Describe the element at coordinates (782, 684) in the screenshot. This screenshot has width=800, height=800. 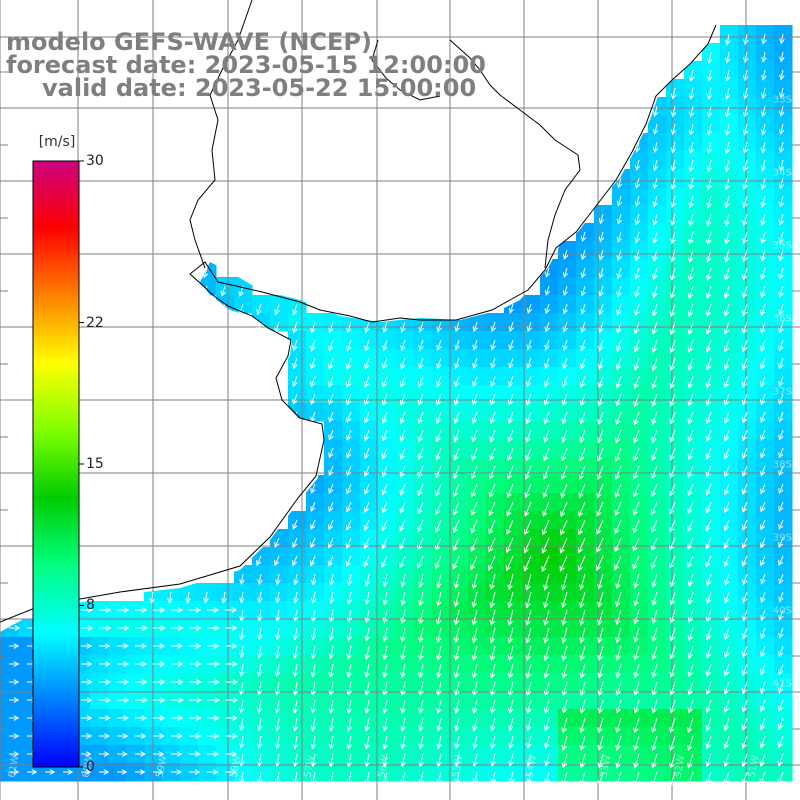
I see `latitude-label: 41S` at that location.